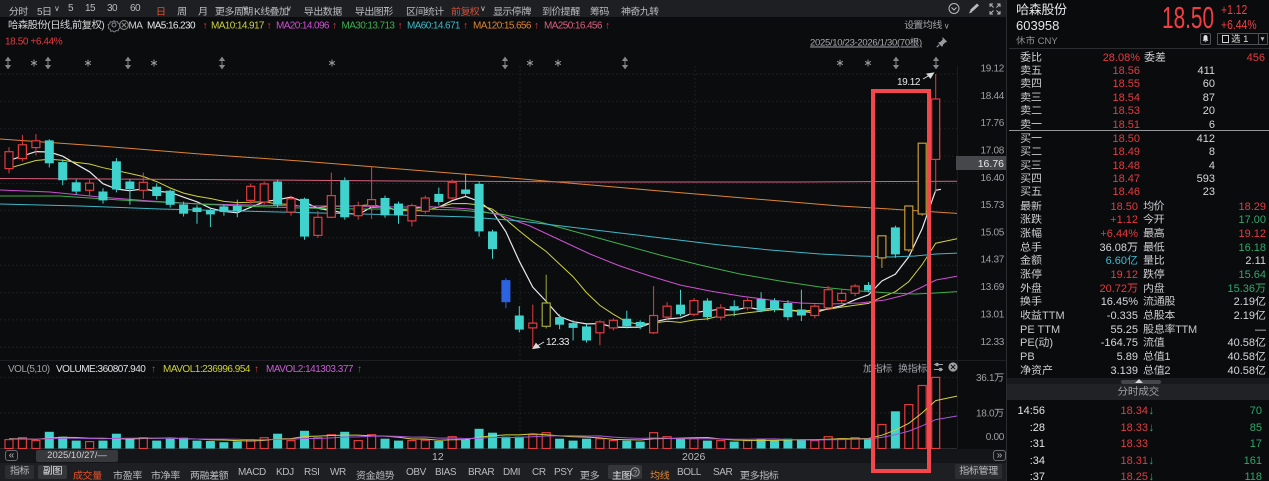  Describe the element at coordinates (991, 164) in the screenshot. I see `svg-text: 16.76` at that location.